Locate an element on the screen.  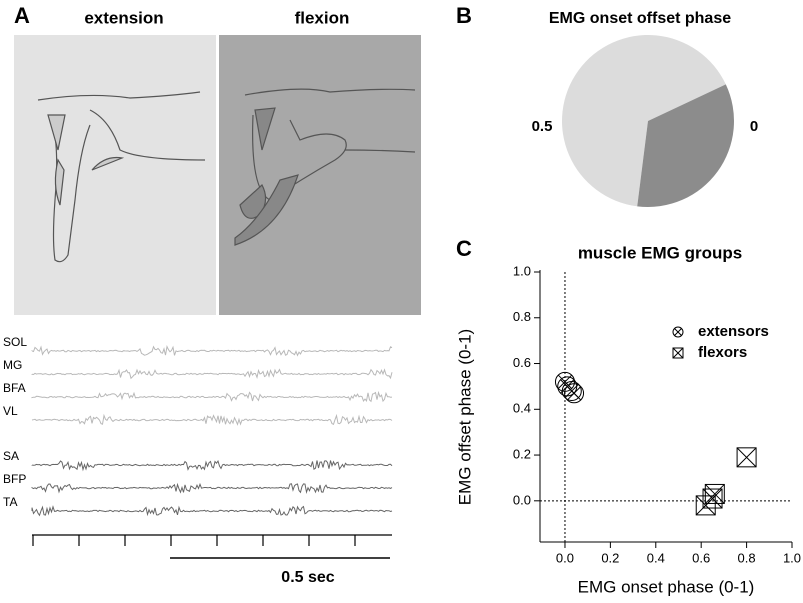
panel-title: extension is located at coordinates (123, 17).